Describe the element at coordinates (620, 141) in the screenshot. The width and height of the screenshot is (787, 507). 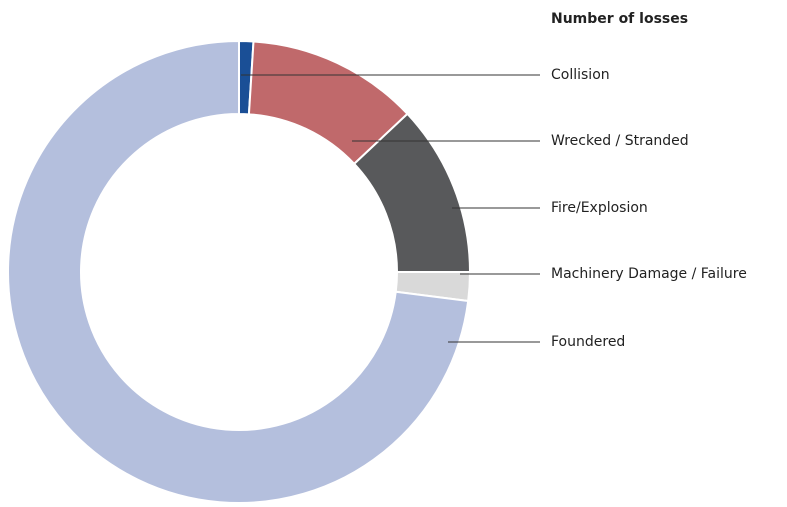
I see `legend-label: Wrecked / Stranded` at that location.